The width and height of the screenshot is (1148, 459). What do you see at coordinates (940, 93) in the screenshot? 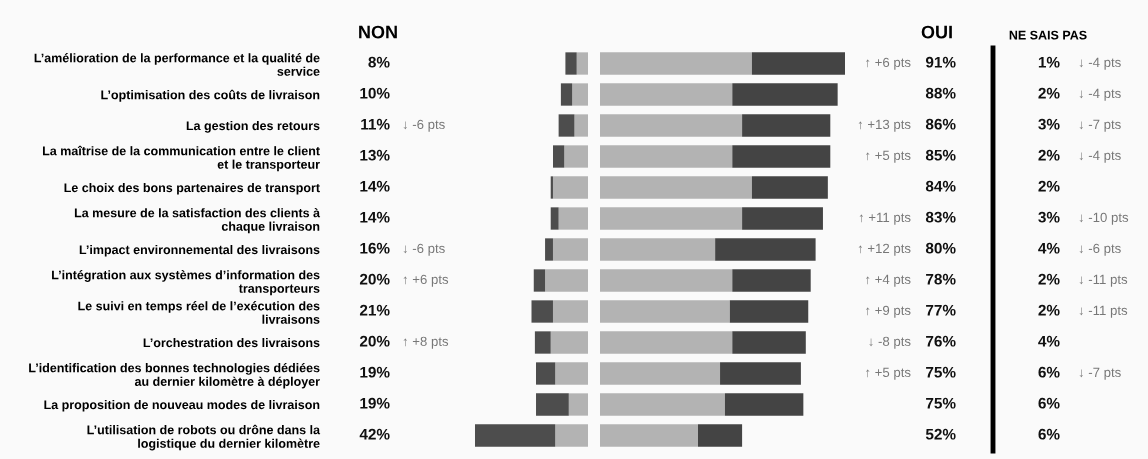
I see `data-label: 88%` at bounding box center [940, 93].